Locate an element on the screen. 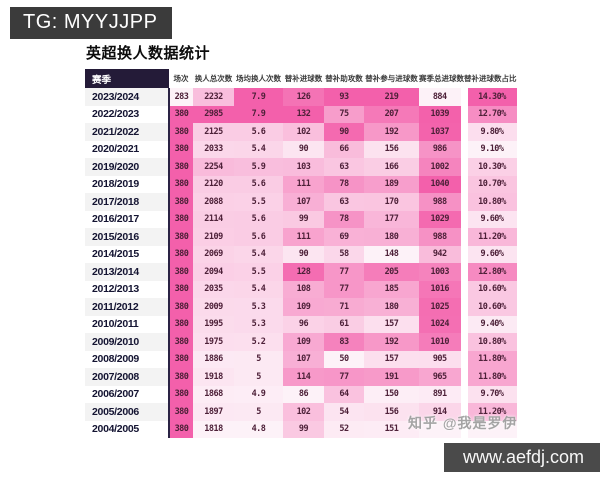 This screenshot has height=480, width=600. season-cell: 2007/2008 is located at coordinates (127, 377).